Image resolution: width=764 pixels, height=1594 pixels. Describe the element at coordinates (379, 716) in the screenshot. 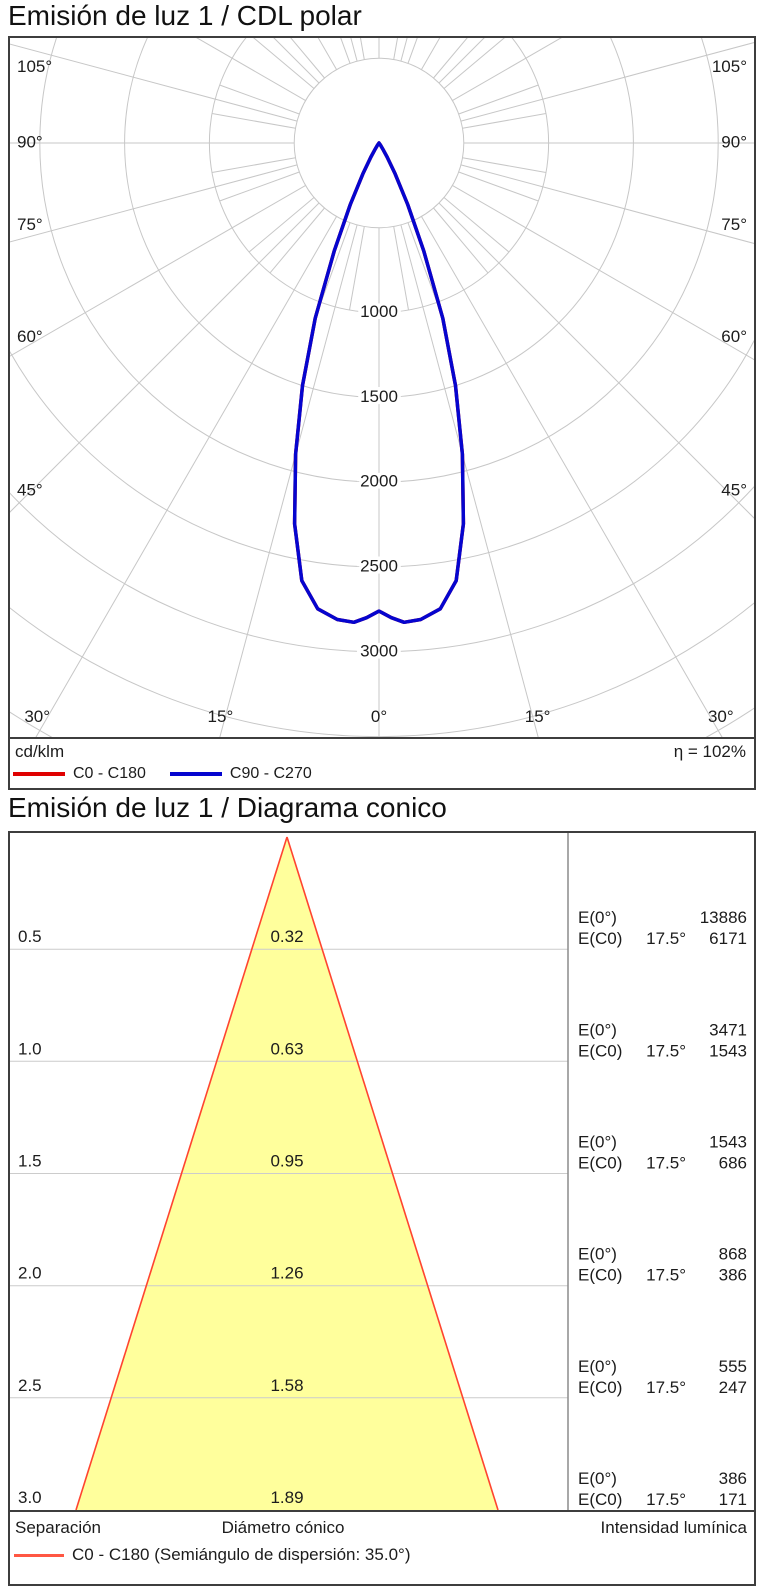

I see `polar-angle-label: 0°` at that location.